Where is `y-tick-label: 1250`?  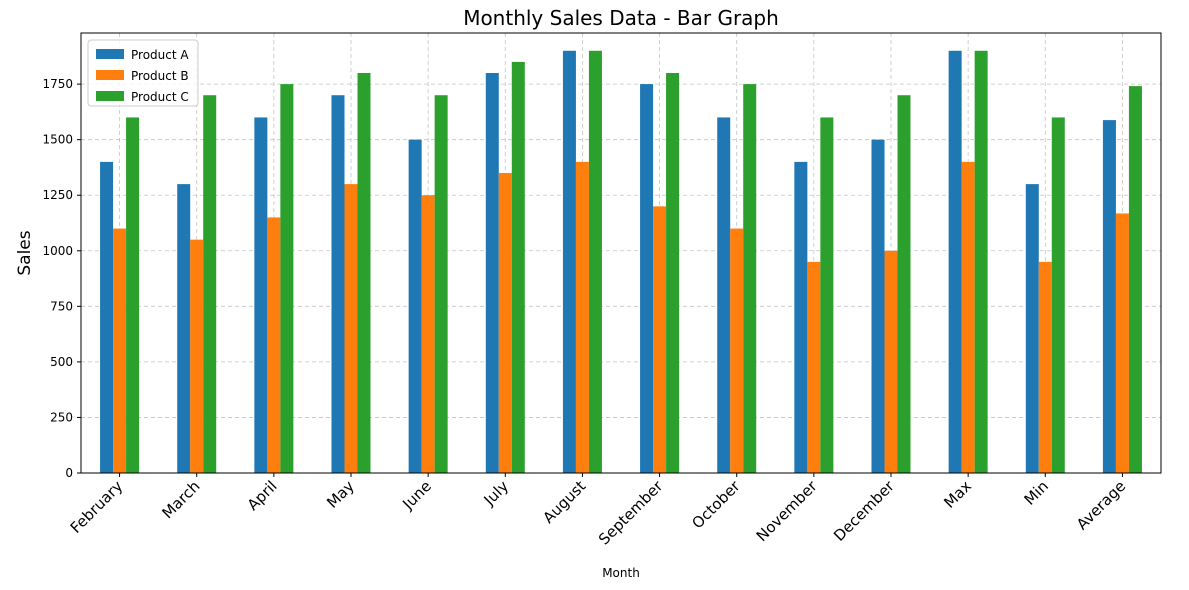
y-tick-label: 1250 is located at coordinates (57, 195).